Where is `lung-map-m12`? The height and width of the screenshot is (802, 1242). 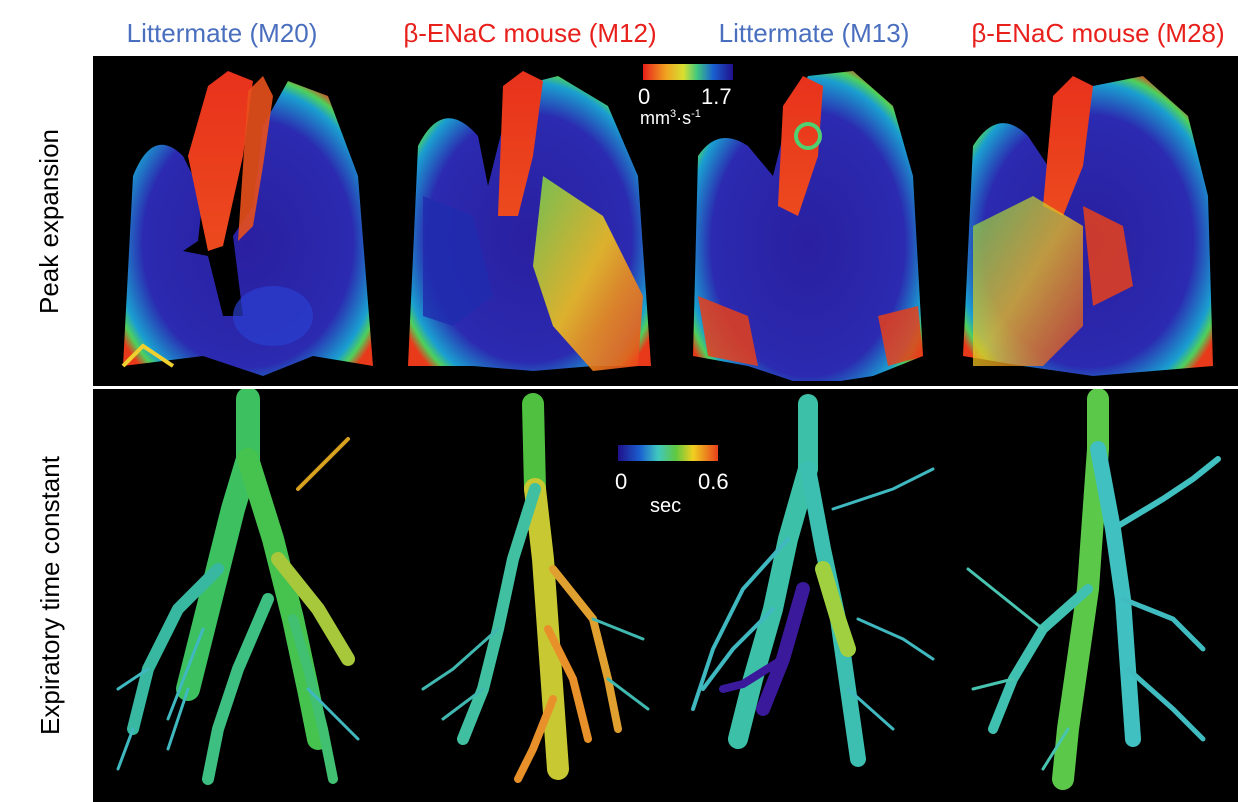 lung-map-m12 is located at coordinates (529, 221).